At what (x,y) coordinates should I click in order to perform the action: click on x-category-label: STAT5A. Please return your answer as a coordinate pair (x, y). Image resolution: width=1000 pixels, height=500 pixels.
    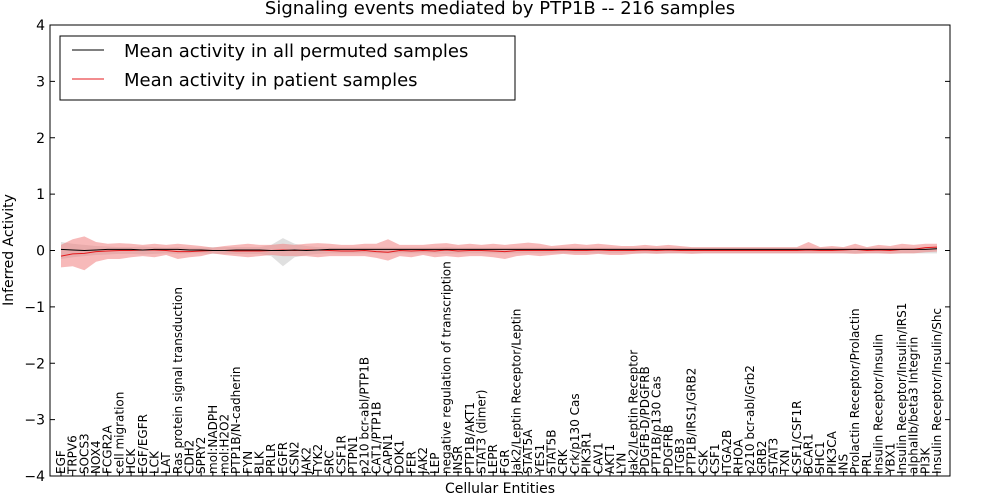
    Looking at the image, I should click on (528, 451).